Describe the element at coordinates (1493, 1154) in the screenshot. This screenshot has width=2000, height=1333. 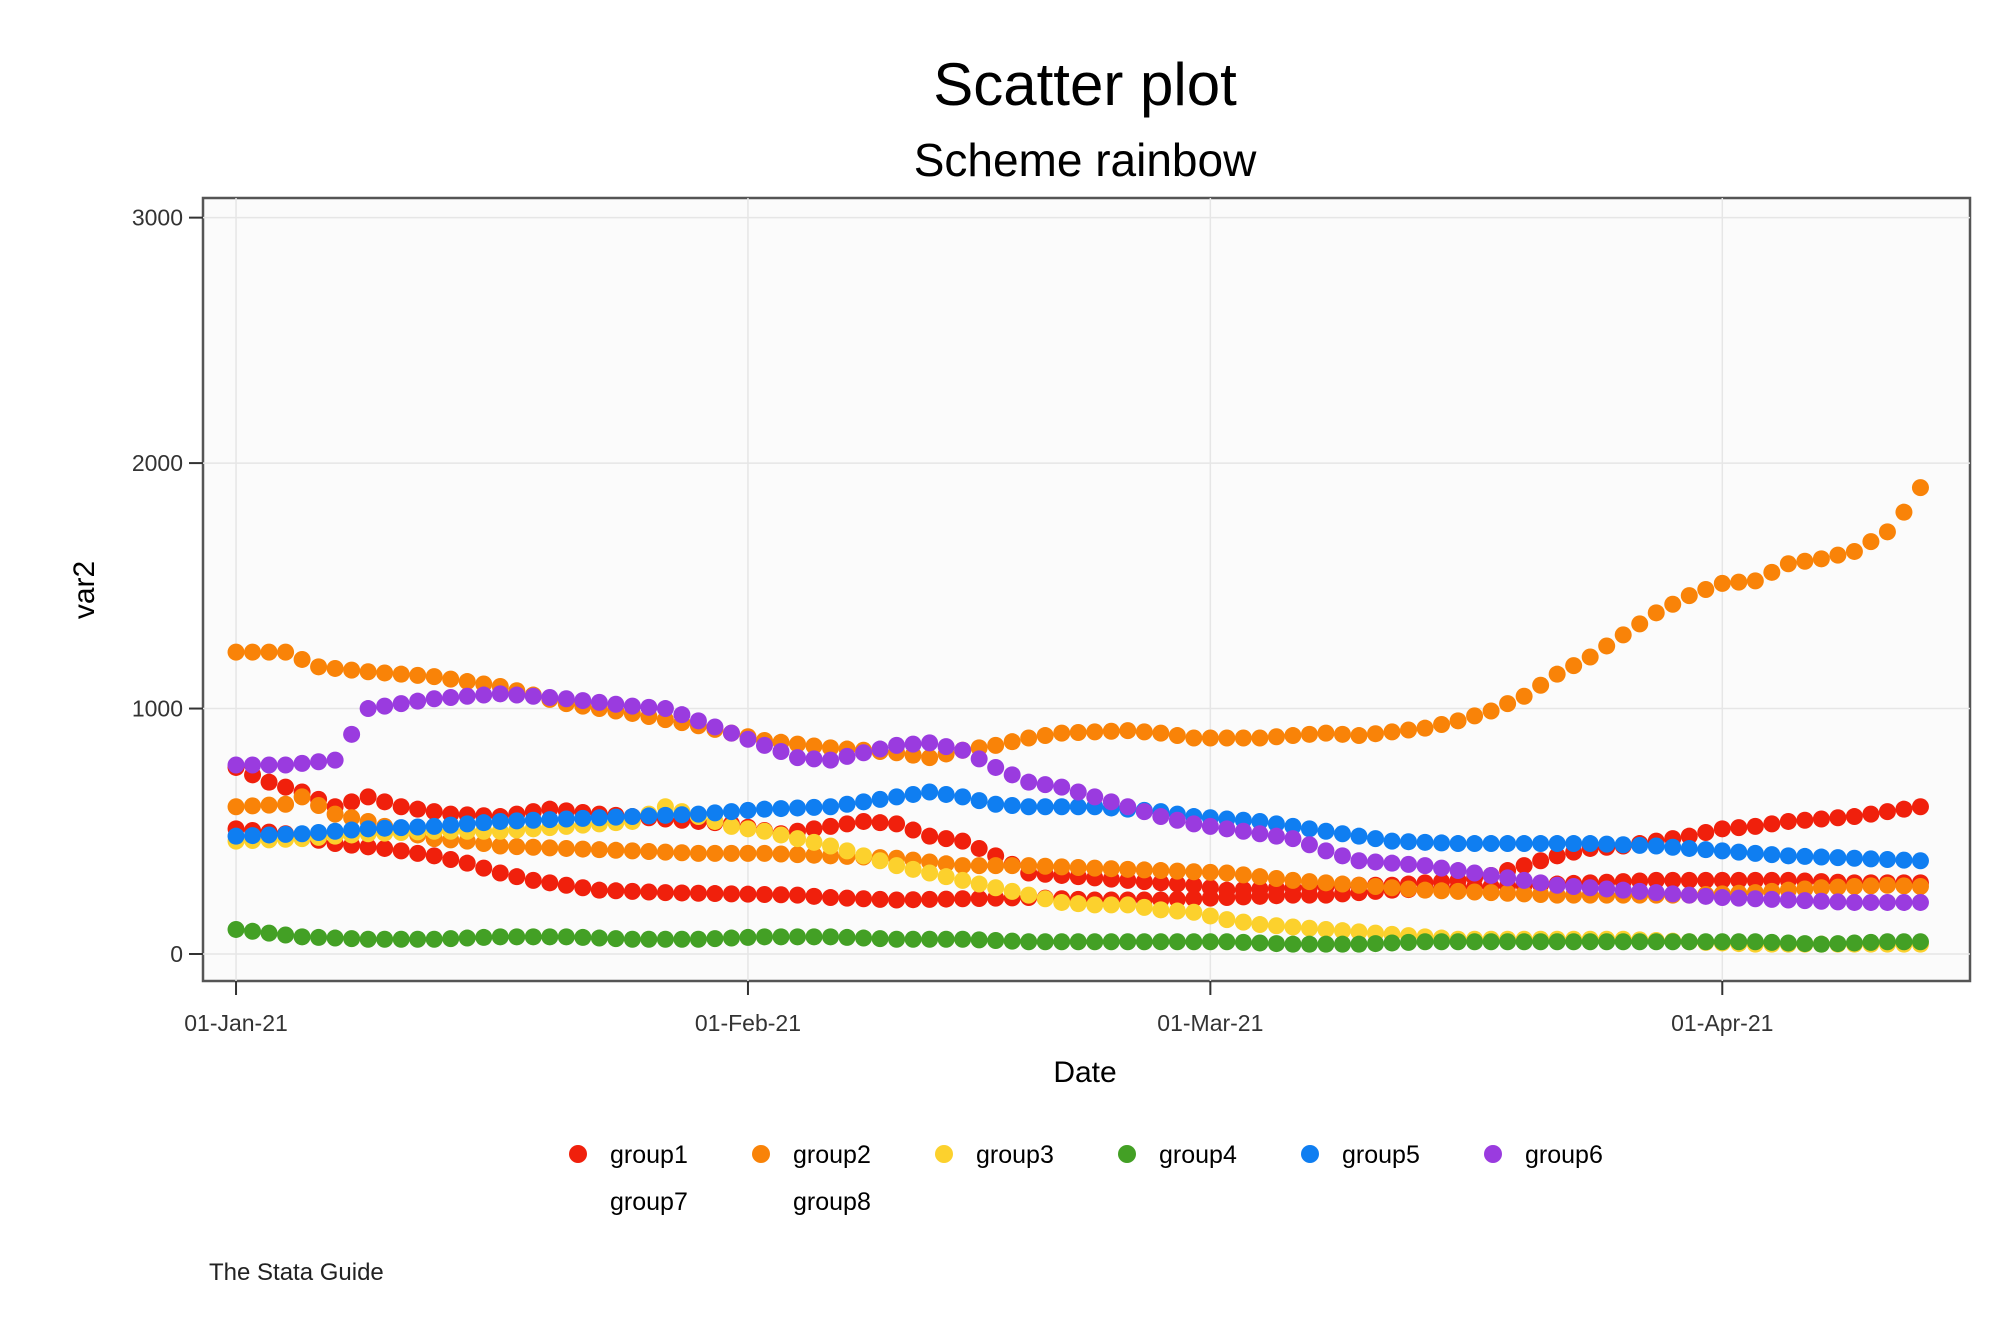
I see `legend-marker` at that location.